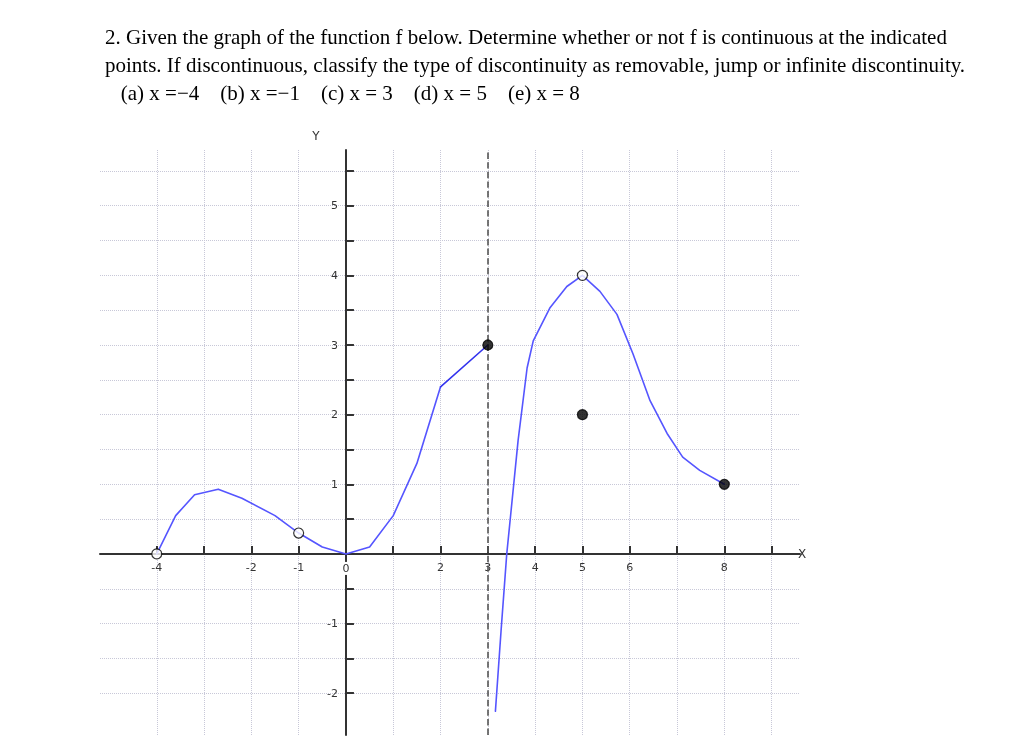  I want to click on y-tick-label: 5, so click(334, 206).